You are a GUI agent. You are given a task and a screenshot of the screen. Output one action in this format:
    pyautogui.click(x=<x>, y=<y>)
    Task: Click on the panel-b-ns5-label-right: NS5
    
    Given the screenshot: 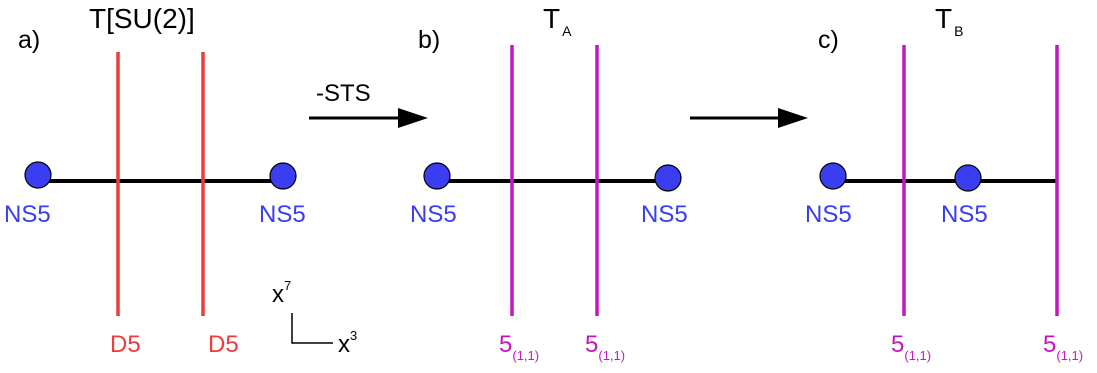 What is the action you would take?
    pyautogui.click(x=664, y=214)
    